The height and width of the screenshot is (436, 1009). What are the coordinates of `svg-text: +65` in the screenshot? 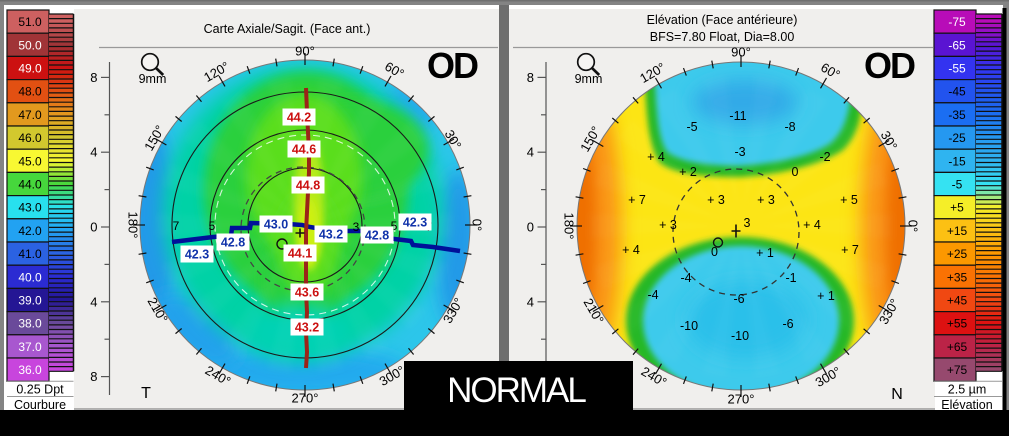 It's located at (957, 347).